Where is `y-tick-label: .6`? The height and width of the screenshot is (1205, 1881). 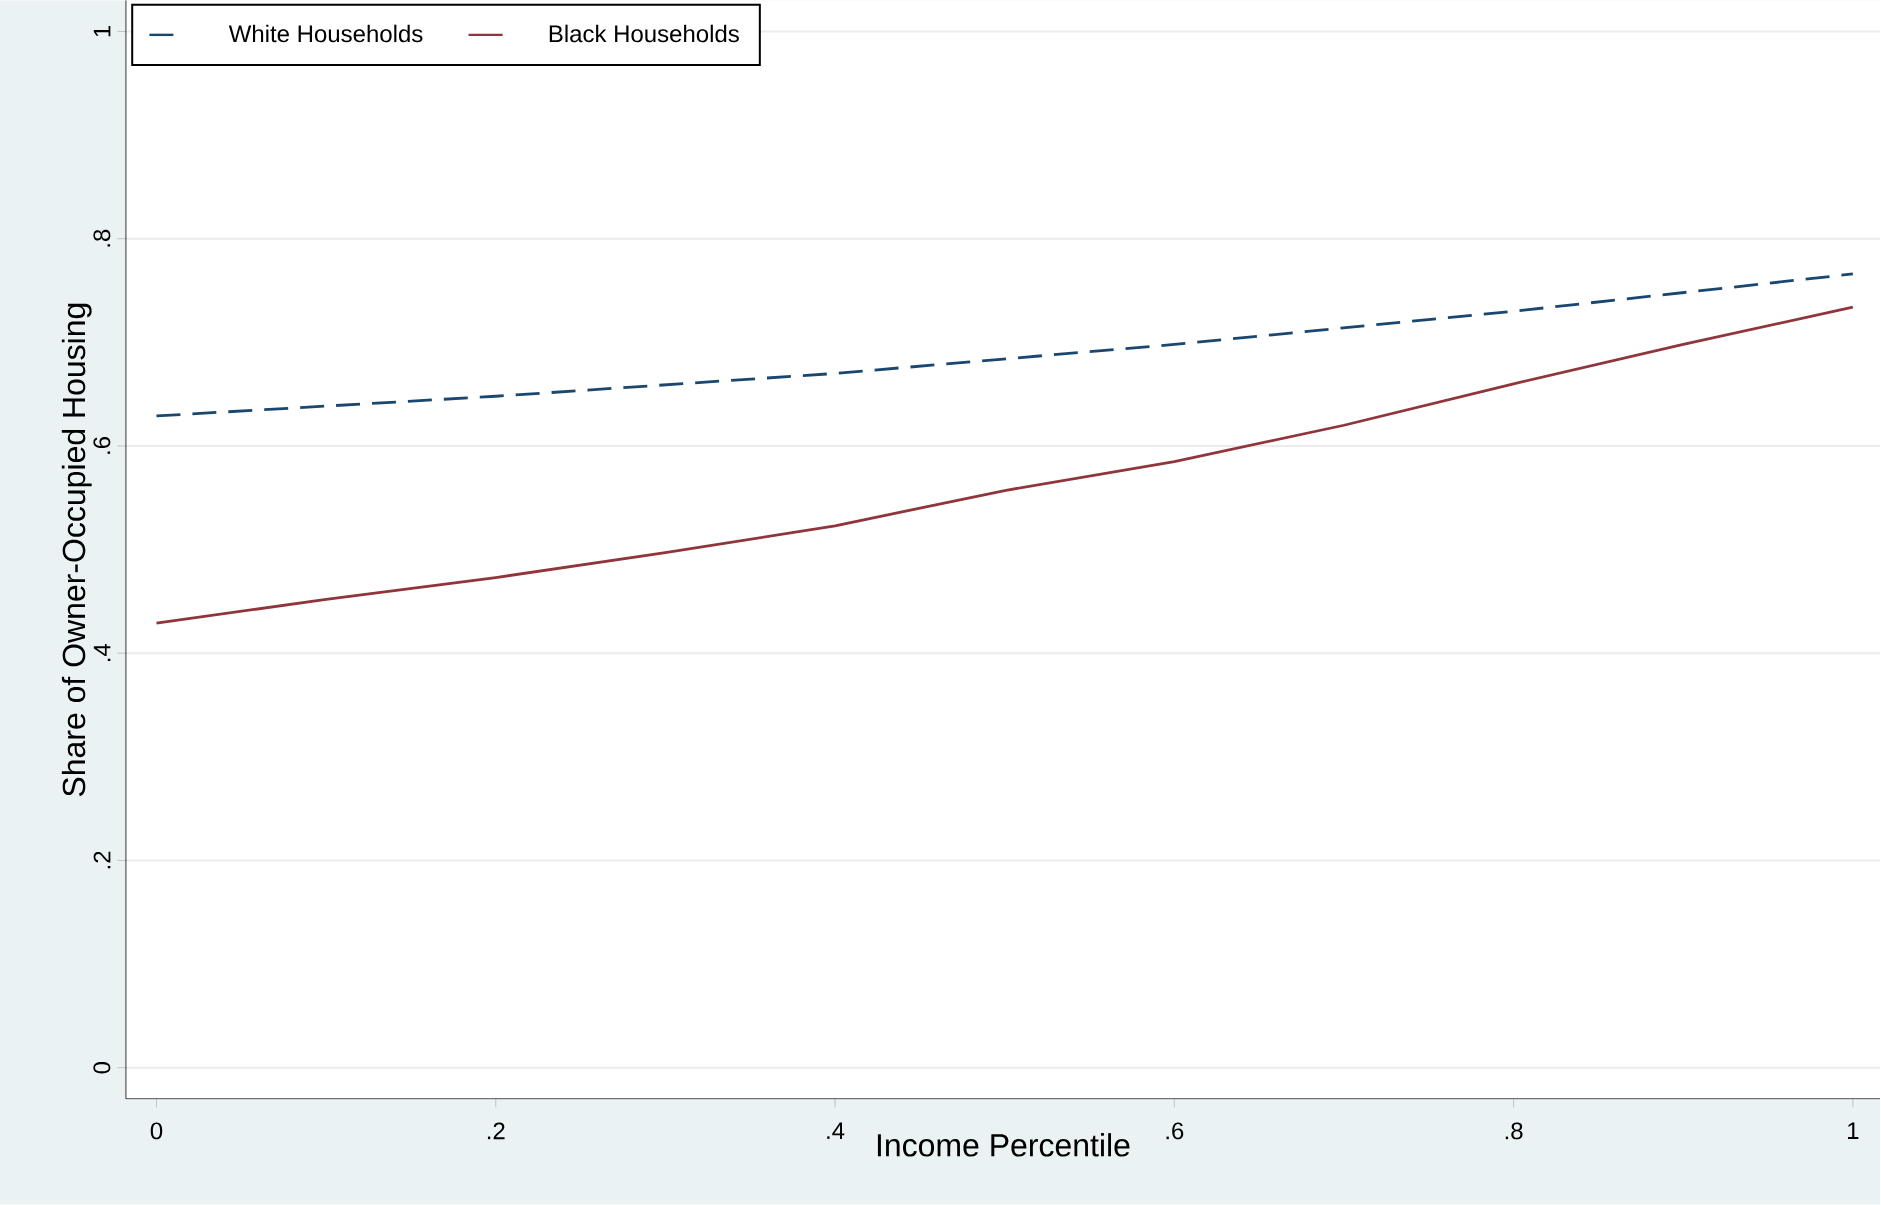 y-tick-label: .6 is located at coordinates (102, 445).